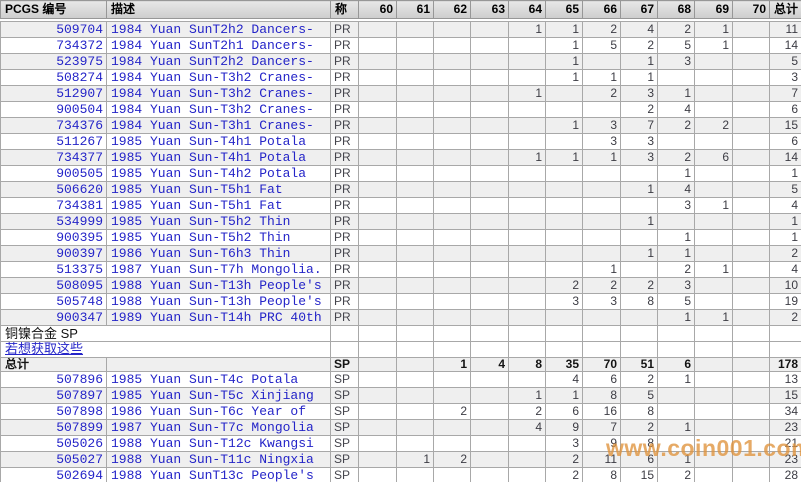 The width and height of the screenshot is (801, 482). I want to click on description-cell: 1984 Yuan SunT2h1 Dancers-, so click(218, 45).